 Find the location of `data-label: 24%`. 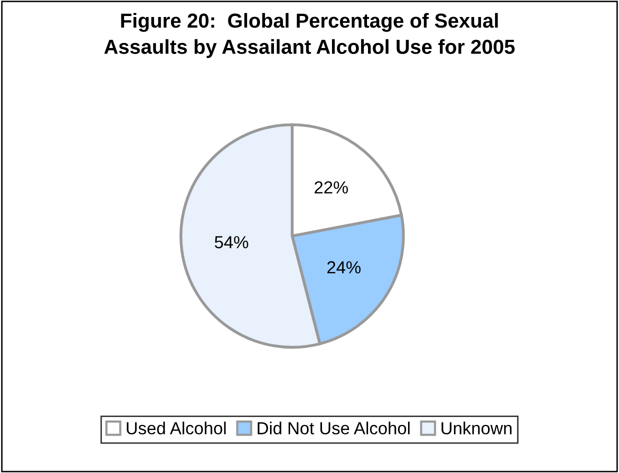

data-label: 24% is located at coordinates (344, 267).